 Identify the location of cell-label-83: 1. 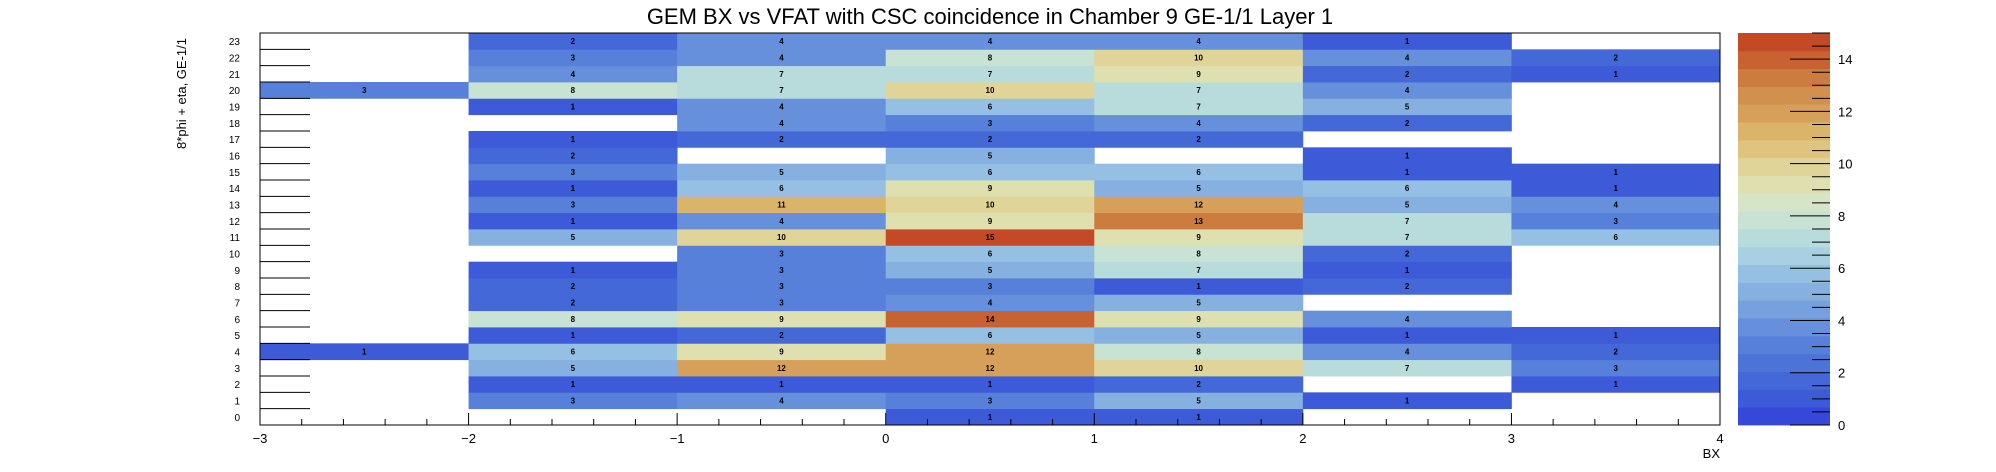
(1615, 172).